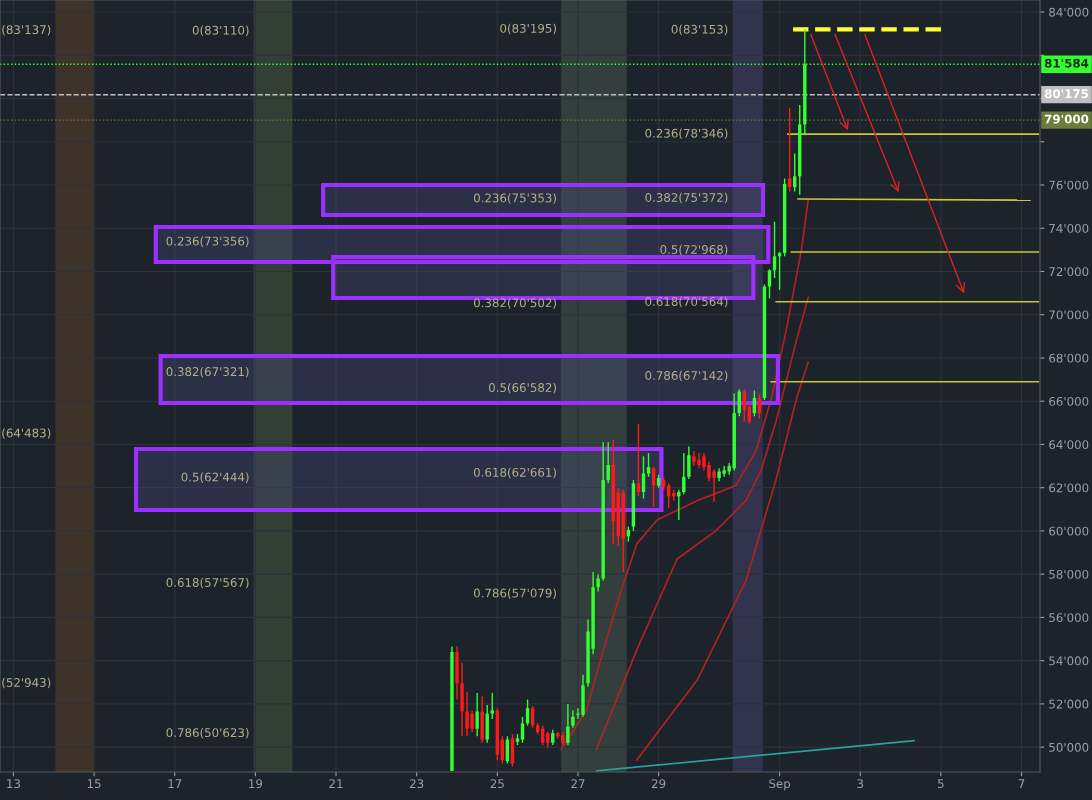 Image resolution: width=1092 pixels, height=800 pixels. What do you see at coordinates (26, 433) in the screenshot?
I see `annotation: (64'483)` at bounding box center [26, 433].